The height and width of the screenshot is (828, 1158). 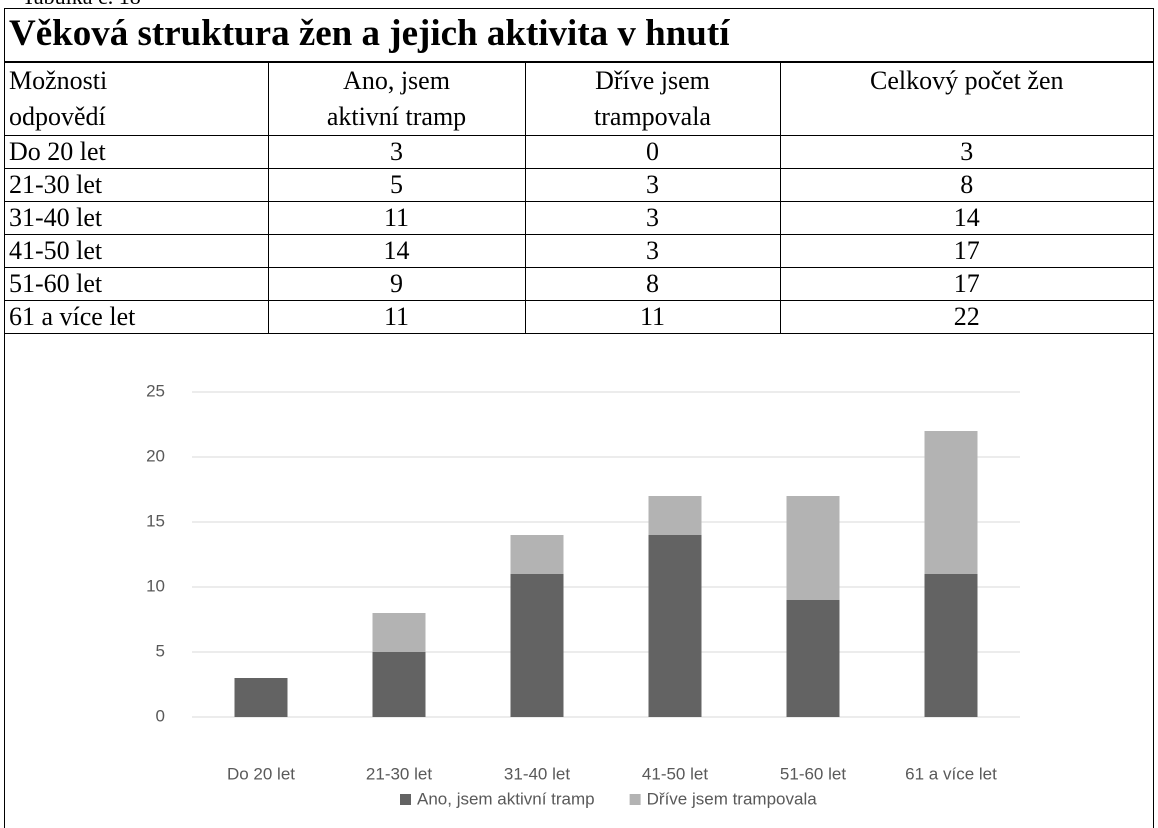 I want to click on table-cell: Ano, jsem aktivní tramp, so click(x=396, y=99).